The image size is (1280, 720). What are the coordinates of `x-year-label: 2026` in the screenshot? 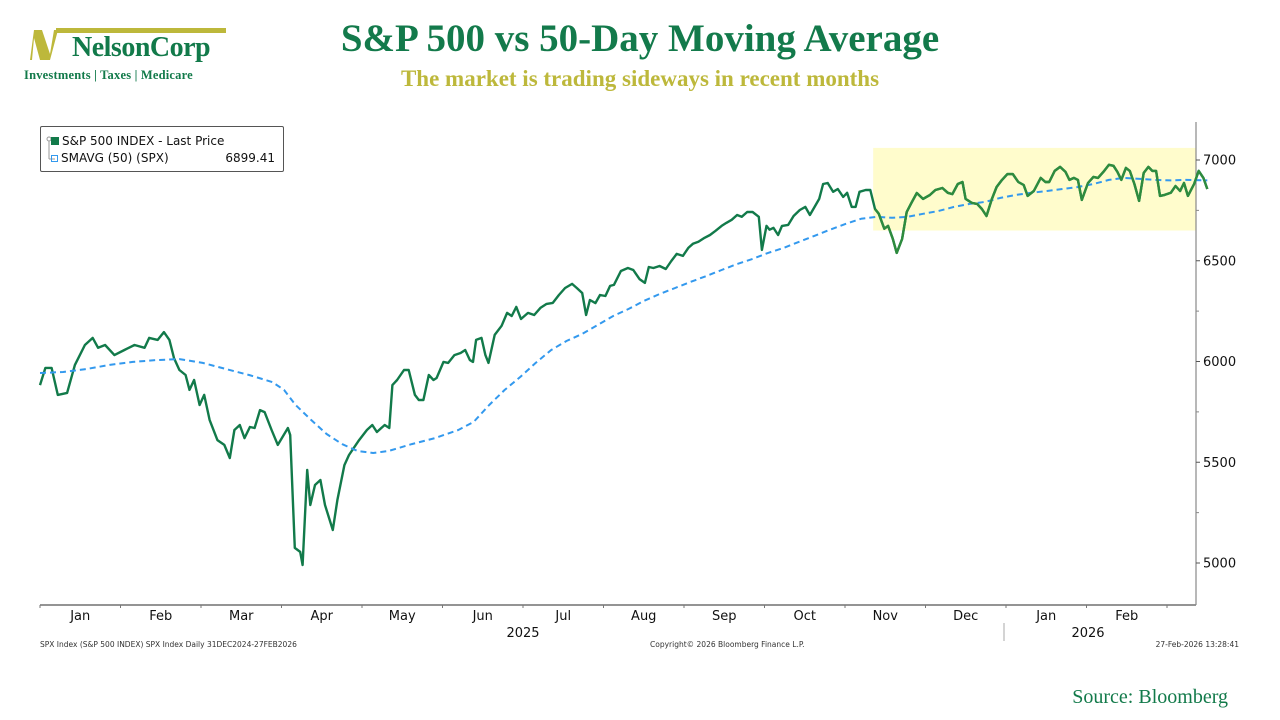 It's located at (1087, 633).